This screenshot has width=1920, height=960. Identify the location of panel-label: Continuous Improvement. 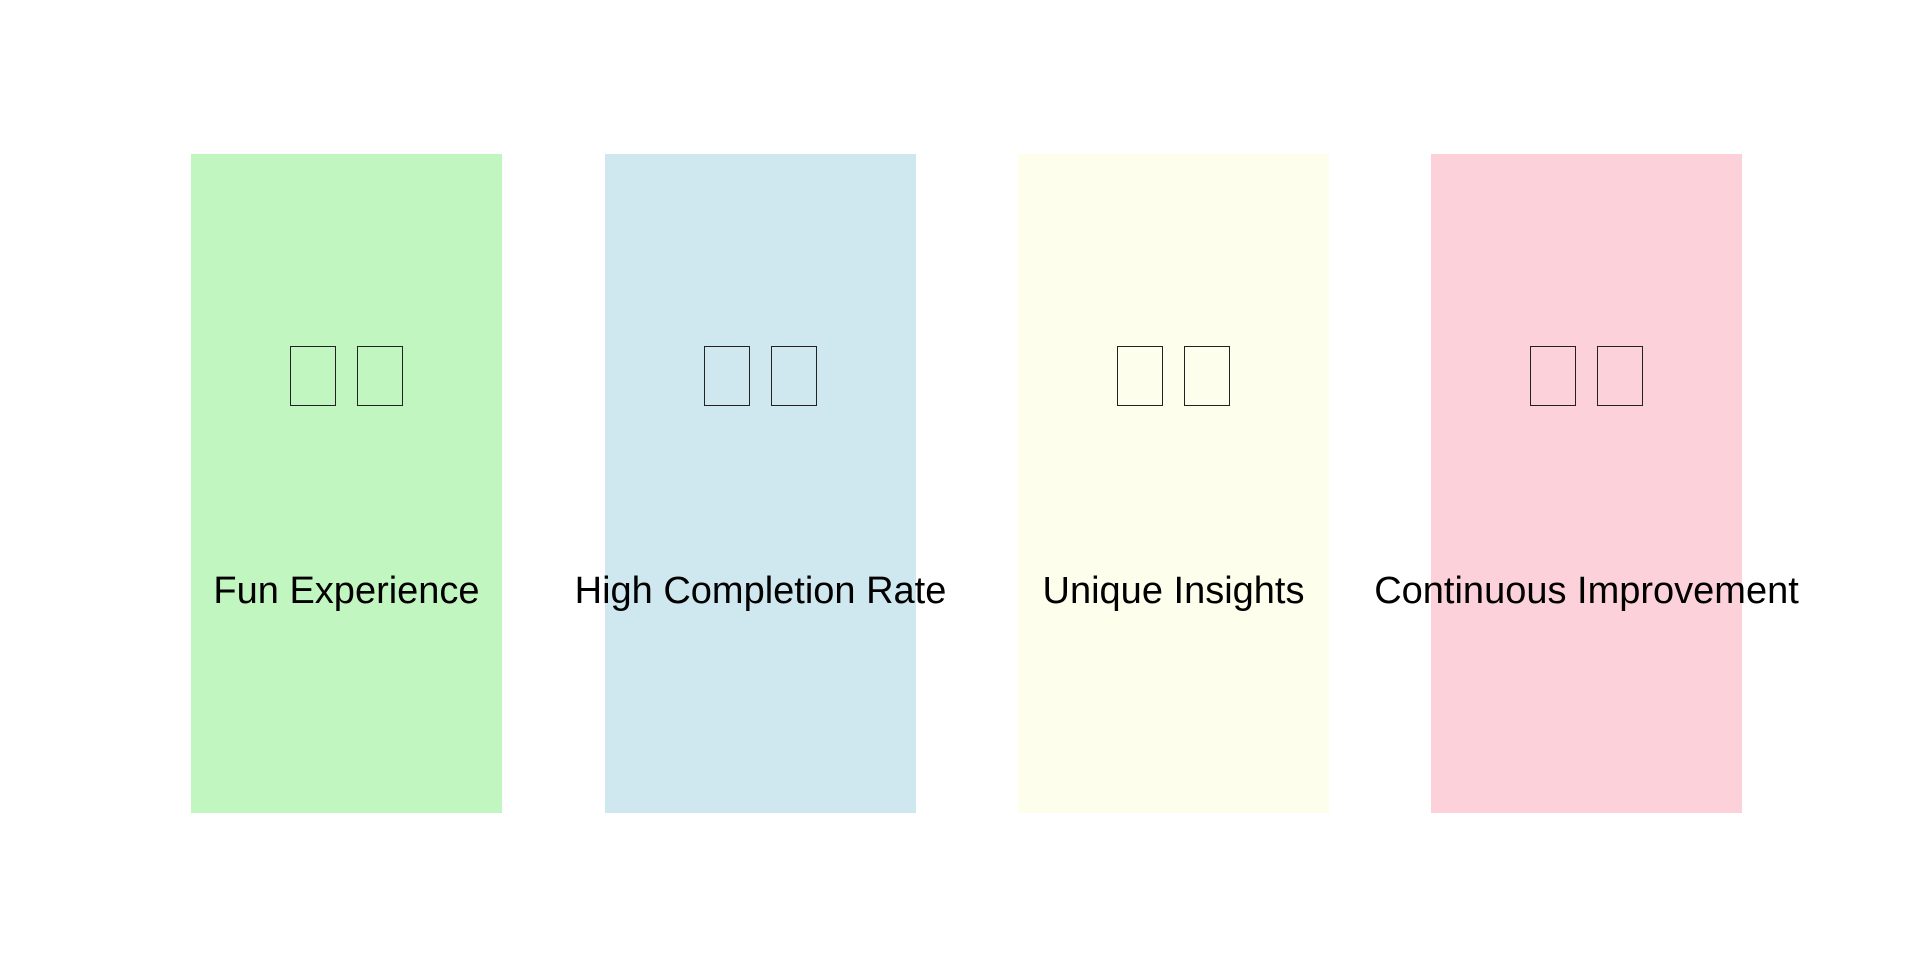
(1586, 591).